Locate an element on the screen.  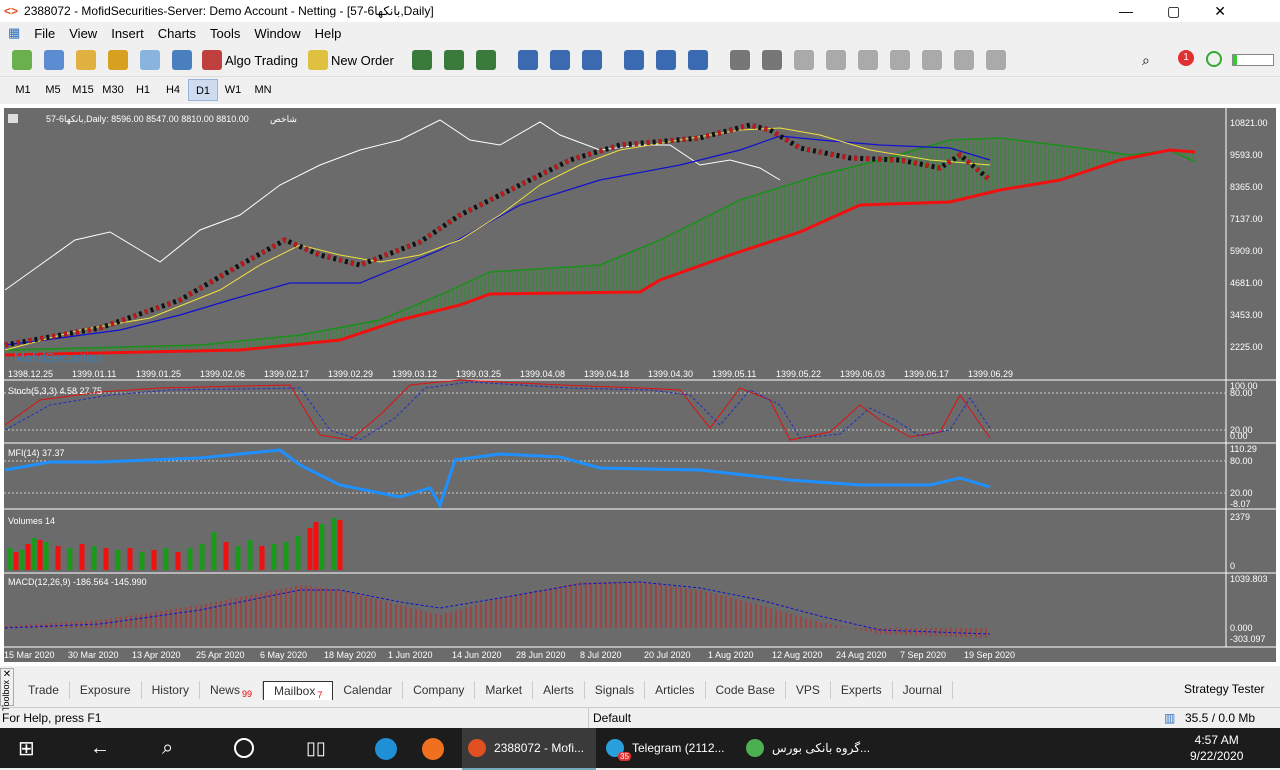
vline is located at coordinates (803, 60).